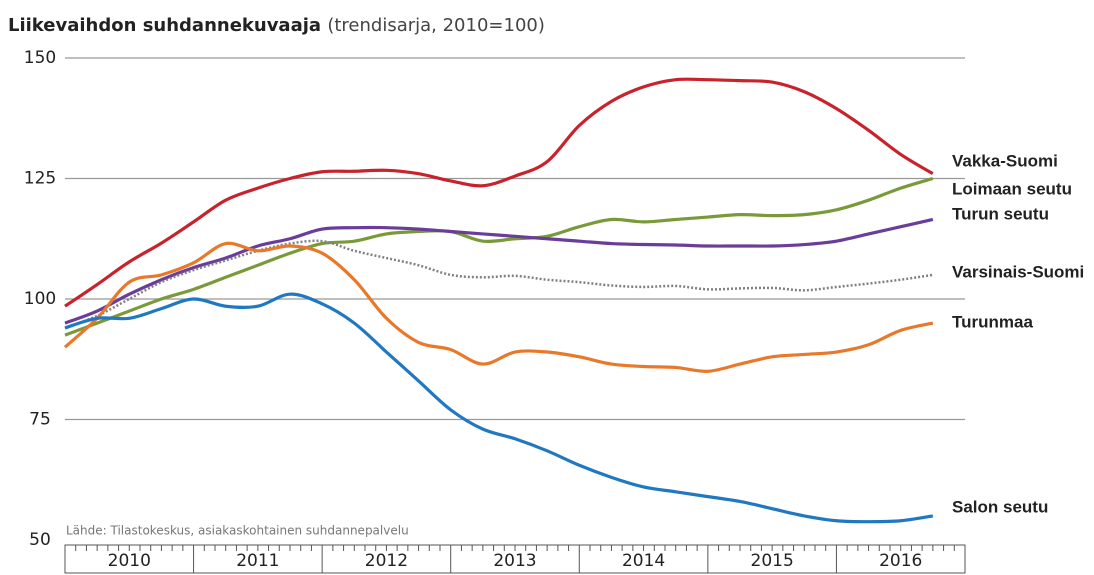  What do you see at coordinates (1000, 506) in the screenshot?
I see `series-label: Salon seutu` at bounding box center [1000, 506].